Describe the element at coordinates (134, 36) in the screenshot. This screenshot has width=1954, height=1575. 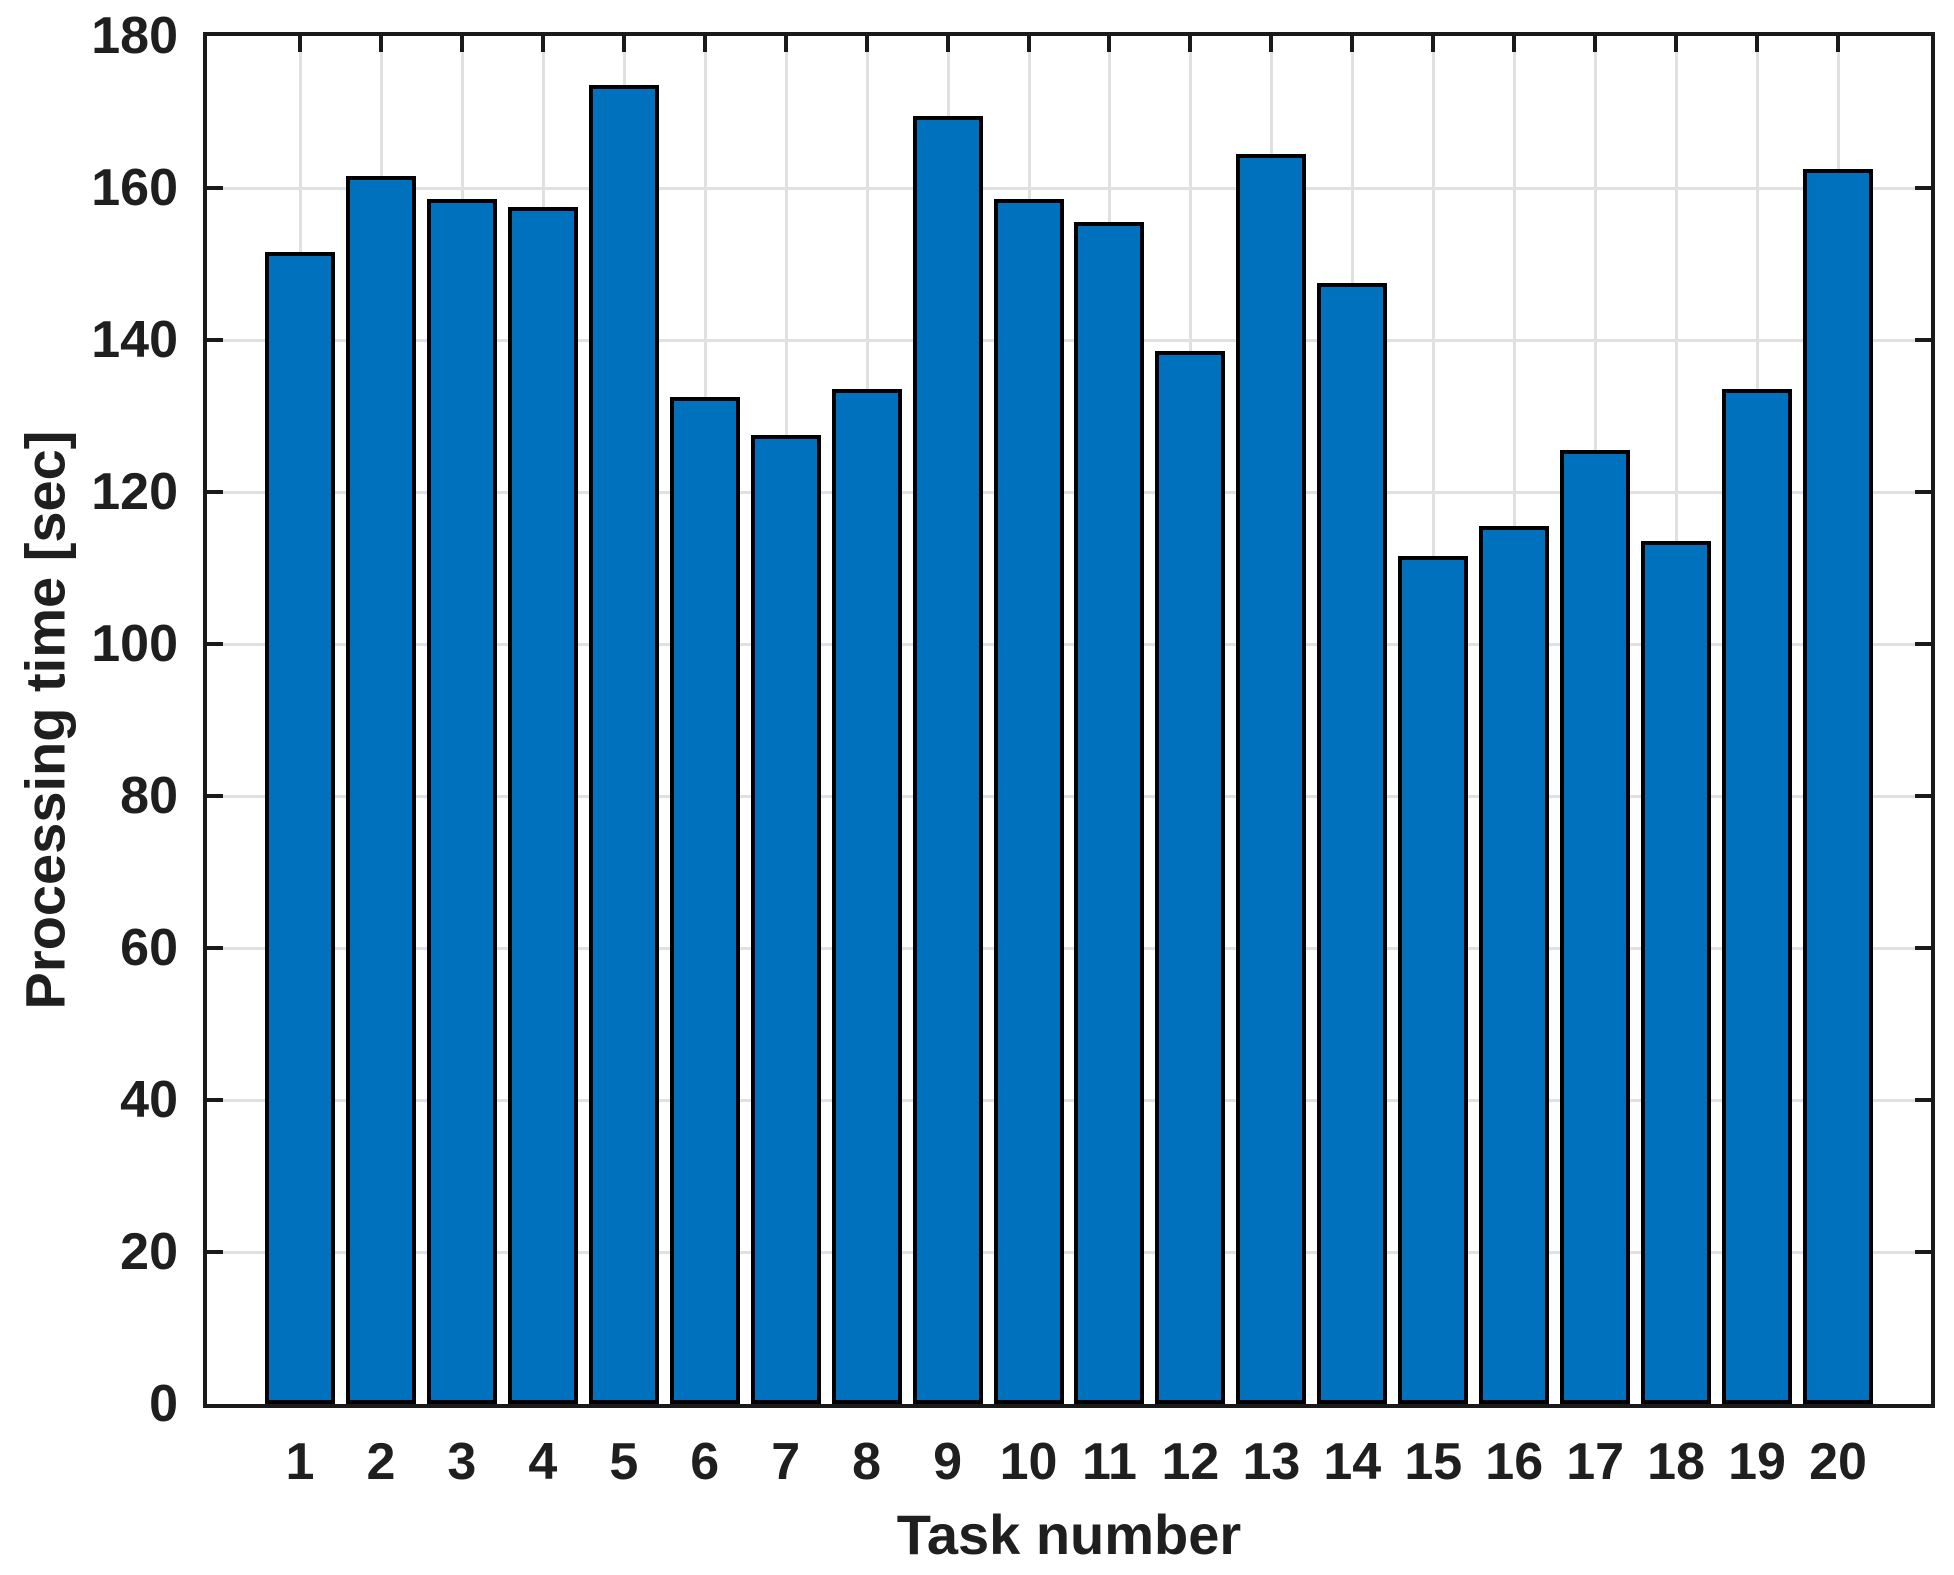
I see `y-tick-label: 180` at that location.